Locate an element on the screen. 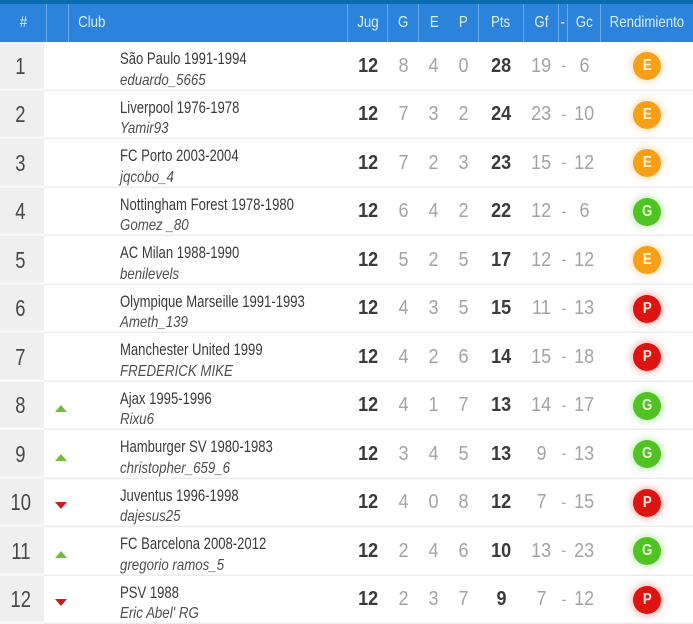 The width and height of the screenshot is (693, 624). row-position: 12 is located at coordinates (22, 599).